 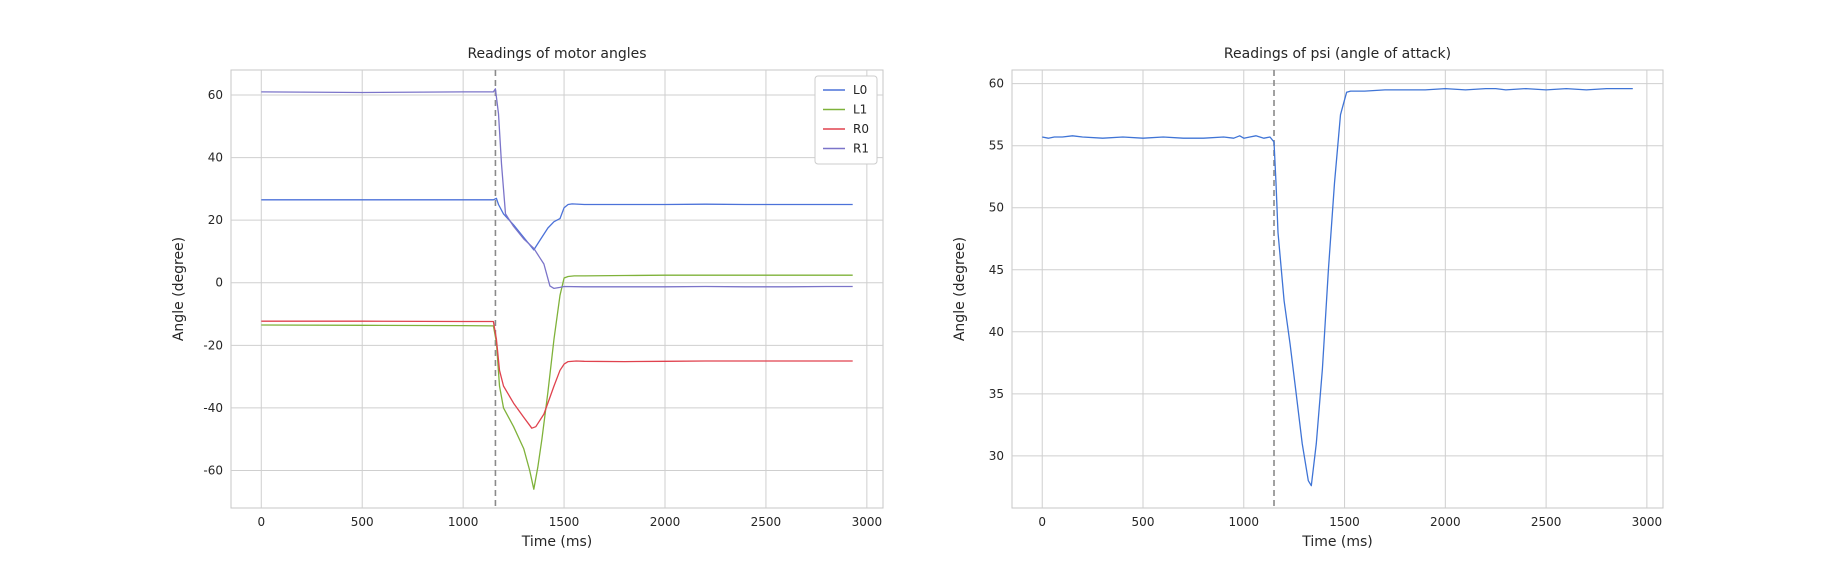 What do you see at coordinates (557, 224) in the screenshot?
I see `series-line-L0` at bounding box center [557, 224].